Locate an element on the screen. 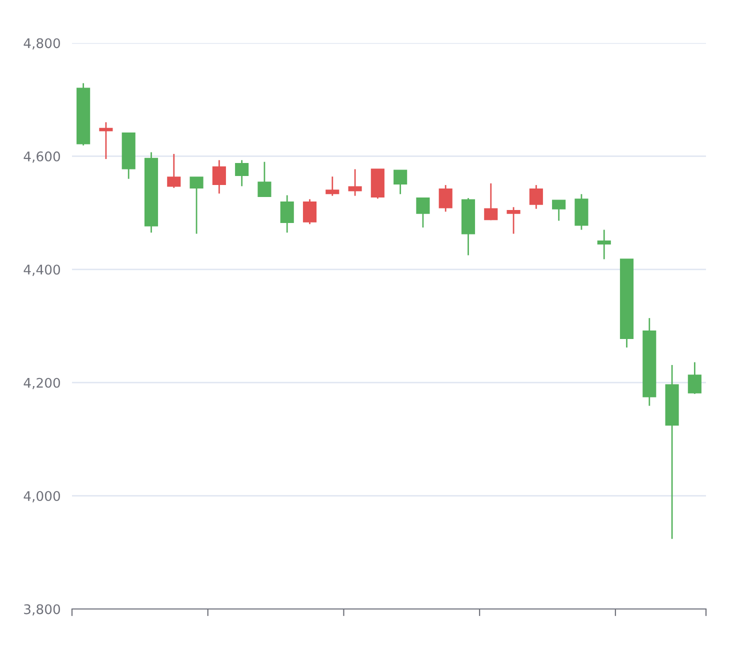 This screenshot has width=743, height=657. y-tick-label: 4,400 is located at coordinates (42, 270).